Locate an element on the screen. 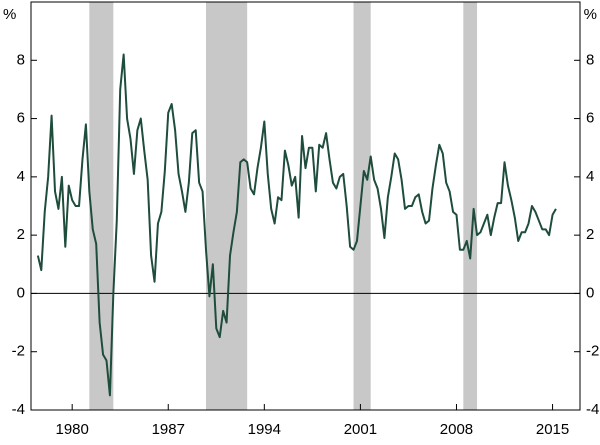 The image size is (600, 445). y2-tick-label: 2 is located at coordinates (590, 234).